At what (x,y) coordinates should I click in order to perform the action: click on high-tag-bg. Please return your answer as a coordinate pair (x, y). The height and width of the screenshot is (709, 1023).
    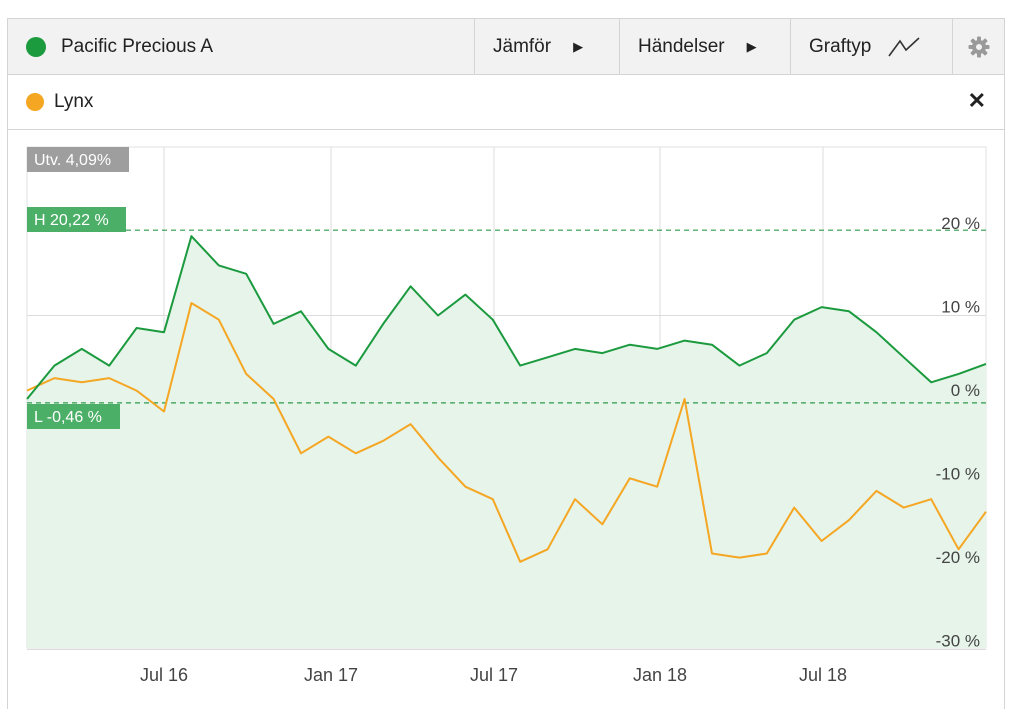
    Looking at the image, I should click on (76, 219).